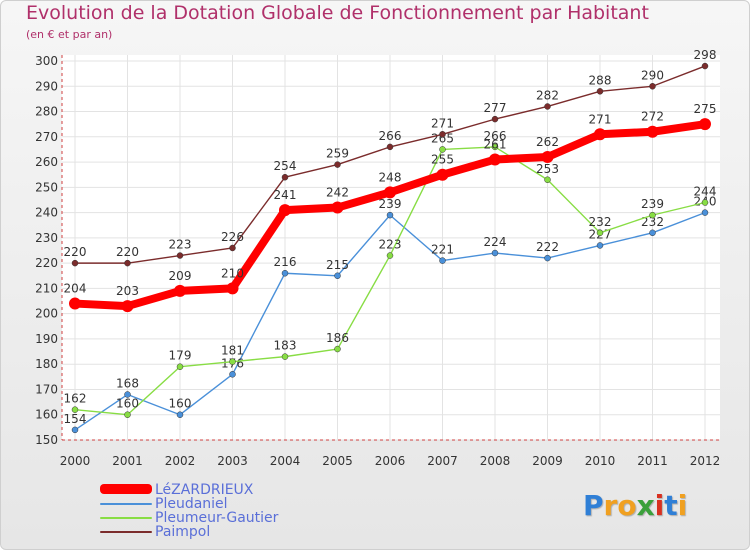 This screenshot has height=550, width=750. What do you see at coordinates (75, 419) in the screenshot?
I see `data-label: 154` at bounding box center [75, 419].